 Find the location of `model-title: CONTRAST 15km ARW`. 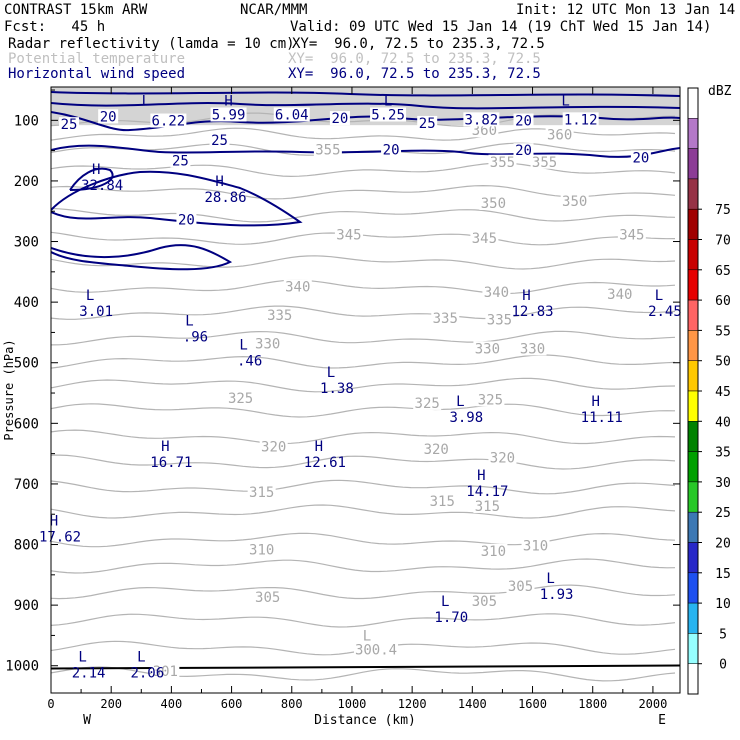

model-title: CONTRAST 15km ARW is located at coordinates (76, 10).